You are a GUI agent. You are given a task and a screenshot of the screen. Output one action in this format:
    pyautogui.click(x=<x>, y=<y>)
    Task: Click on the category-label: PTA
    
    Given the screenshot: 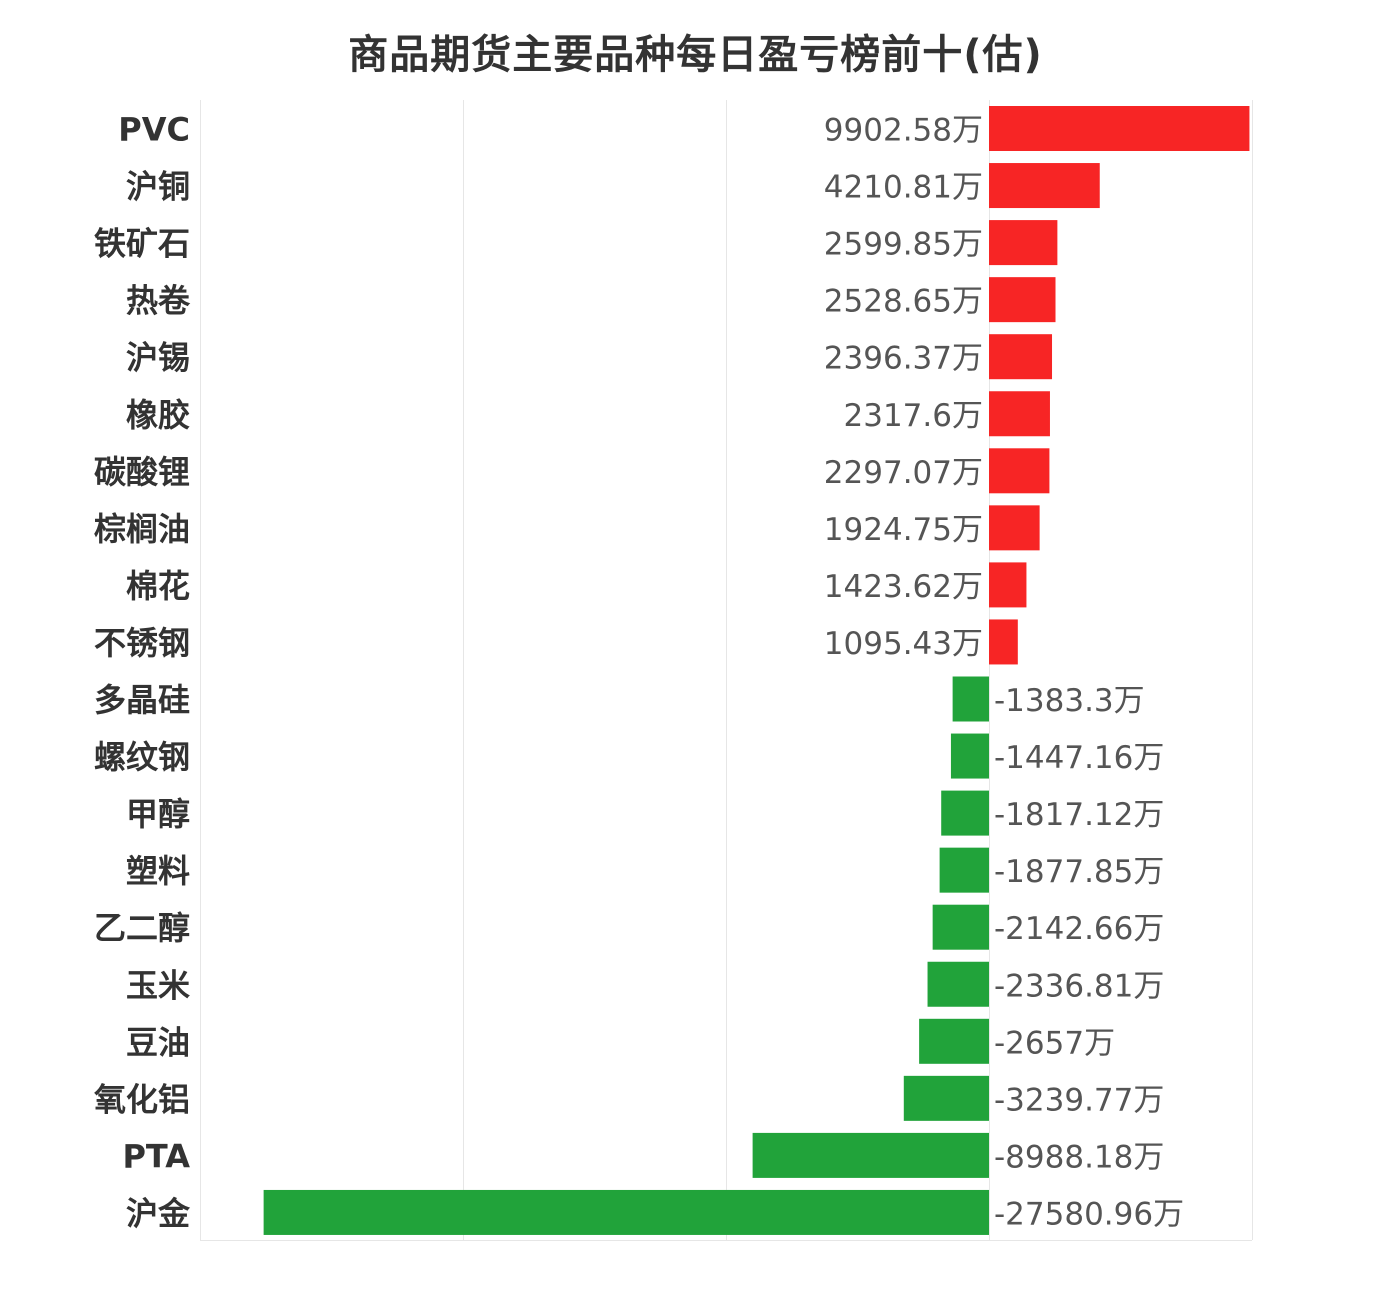 What is the action you would take?
    pyautogui.click(x=156, y=1156)
    